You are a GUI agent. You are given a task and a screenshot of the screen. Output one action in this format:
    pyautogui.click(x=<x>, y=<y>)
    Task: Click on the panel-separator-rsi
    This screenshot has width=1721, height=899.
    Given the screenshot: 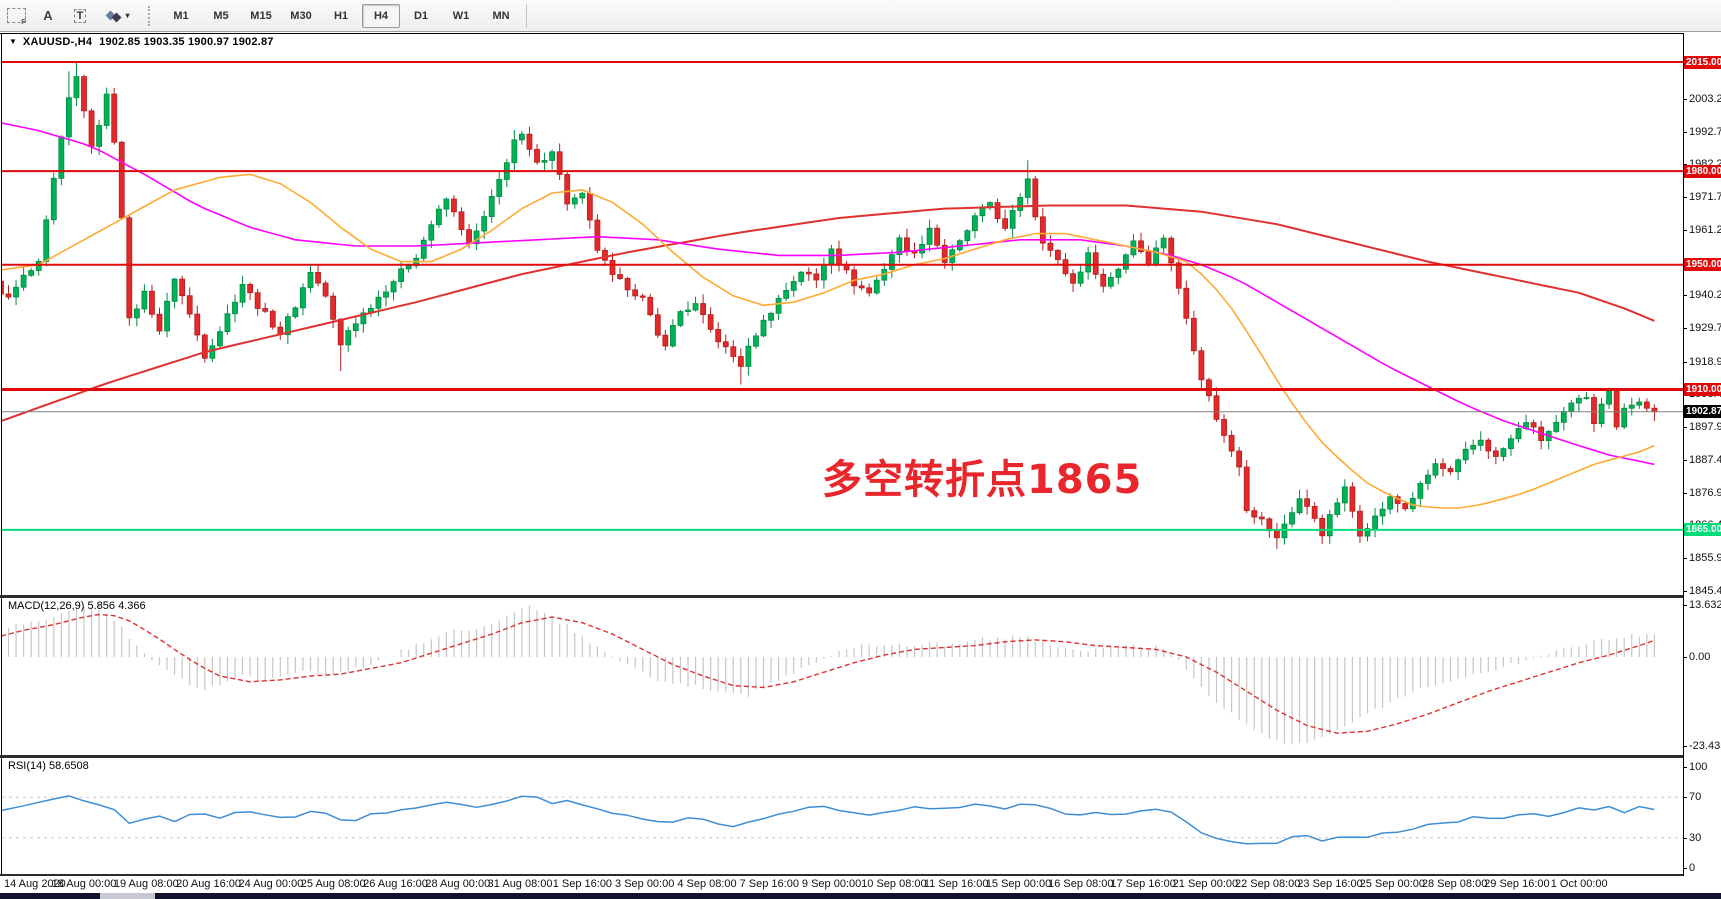 What is the action you would take?
    pyautogui.click(x=841, y=756)
    